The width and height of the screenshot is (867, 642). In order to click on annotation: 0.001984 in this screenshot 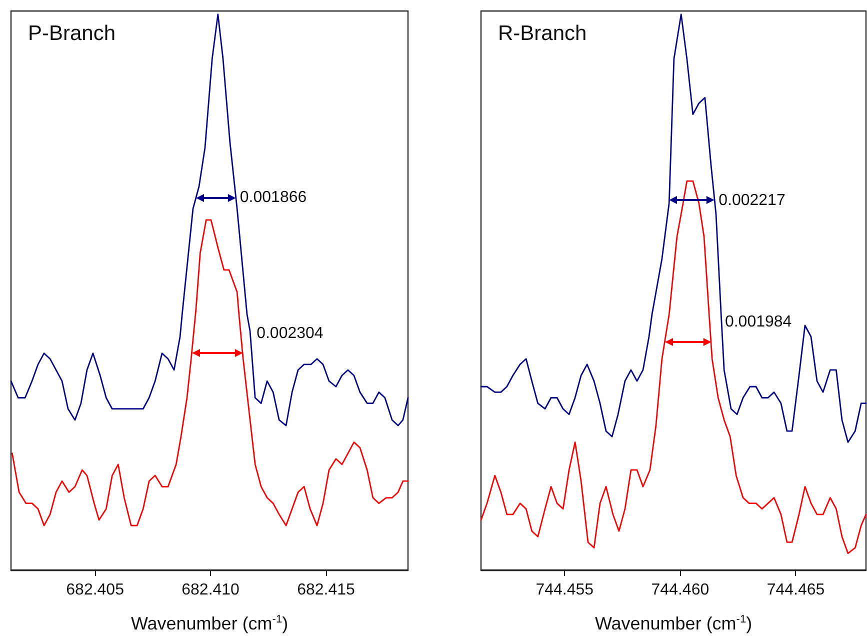, I will do `click(758, 322)`.